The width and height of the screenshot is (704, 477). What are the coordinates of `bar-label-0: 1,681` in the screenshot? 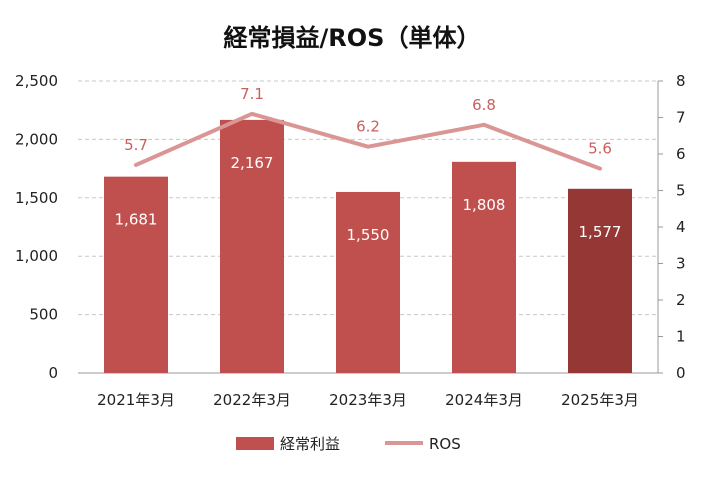 It's located at (136, 220).